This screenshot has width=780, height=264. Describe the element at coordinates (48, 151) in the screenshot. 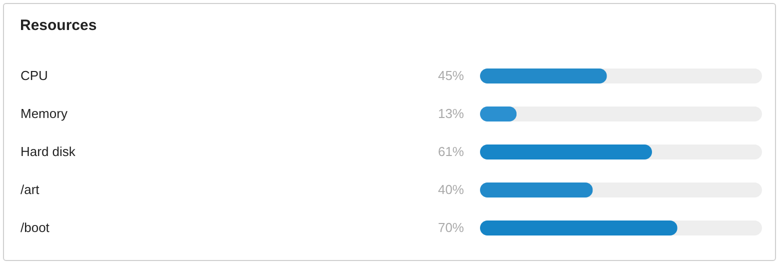

I see `y-tick-label: Hard disk` at that location.